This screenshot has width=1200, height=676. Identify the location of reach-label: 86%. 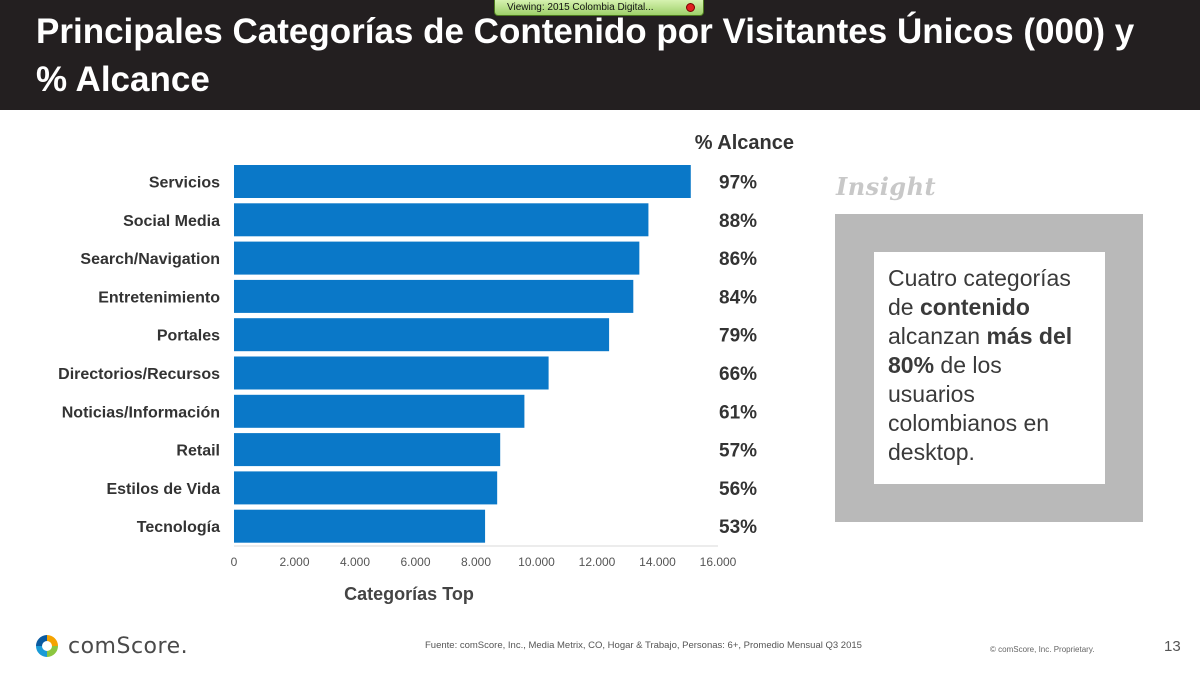
(738, 259).